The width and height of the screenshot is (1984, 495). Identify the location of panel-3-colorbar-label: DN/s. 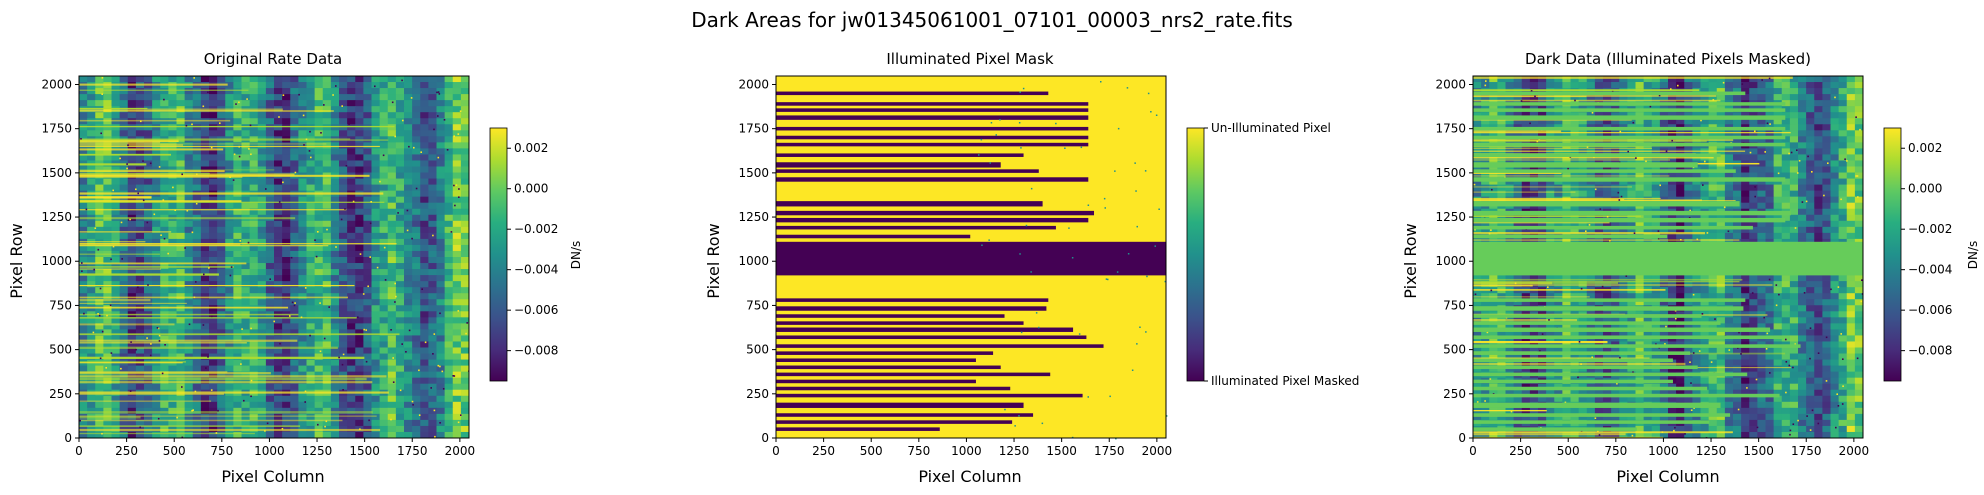
(1973, 255).